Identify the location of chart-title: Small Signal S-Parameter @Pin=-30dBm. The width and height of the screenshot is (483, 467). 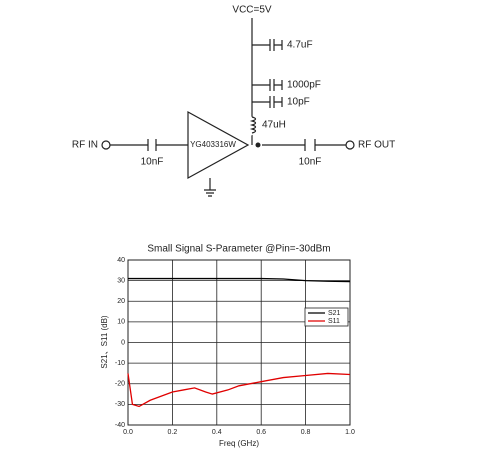
(238, 249).